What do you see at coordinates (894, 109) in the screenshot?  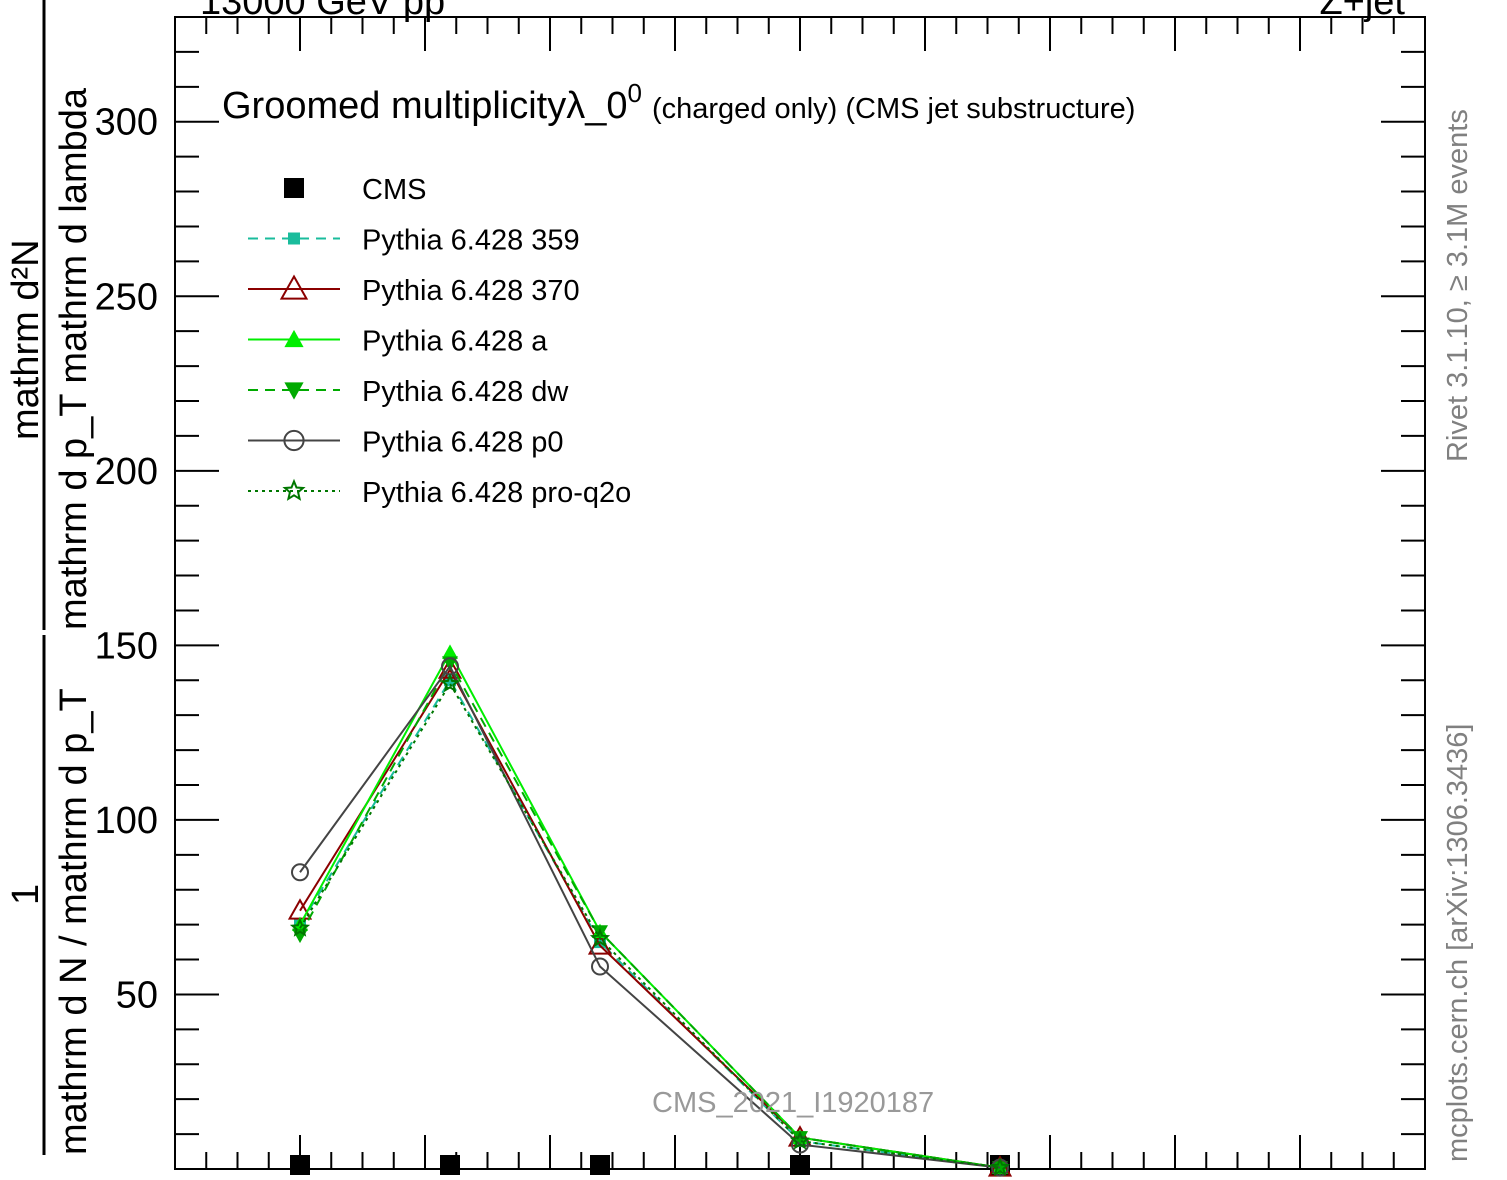 I see `chart-title-suffix: (charged only) (CMS jet substructure)` at bounding box center [894, 109].